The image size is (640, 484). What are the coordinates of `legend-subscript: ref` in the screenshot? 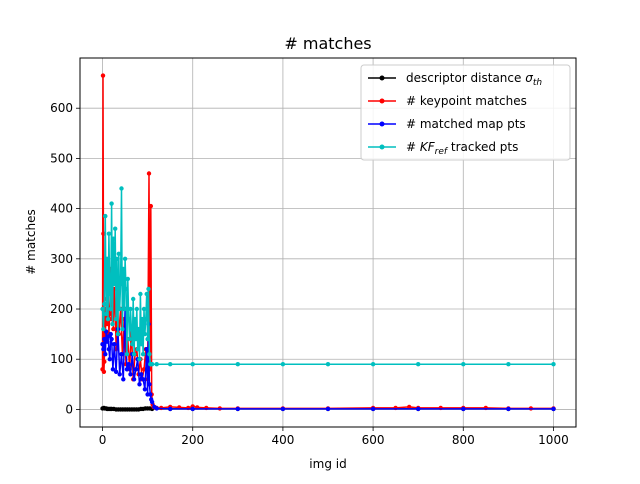 It's located at (442, 152).